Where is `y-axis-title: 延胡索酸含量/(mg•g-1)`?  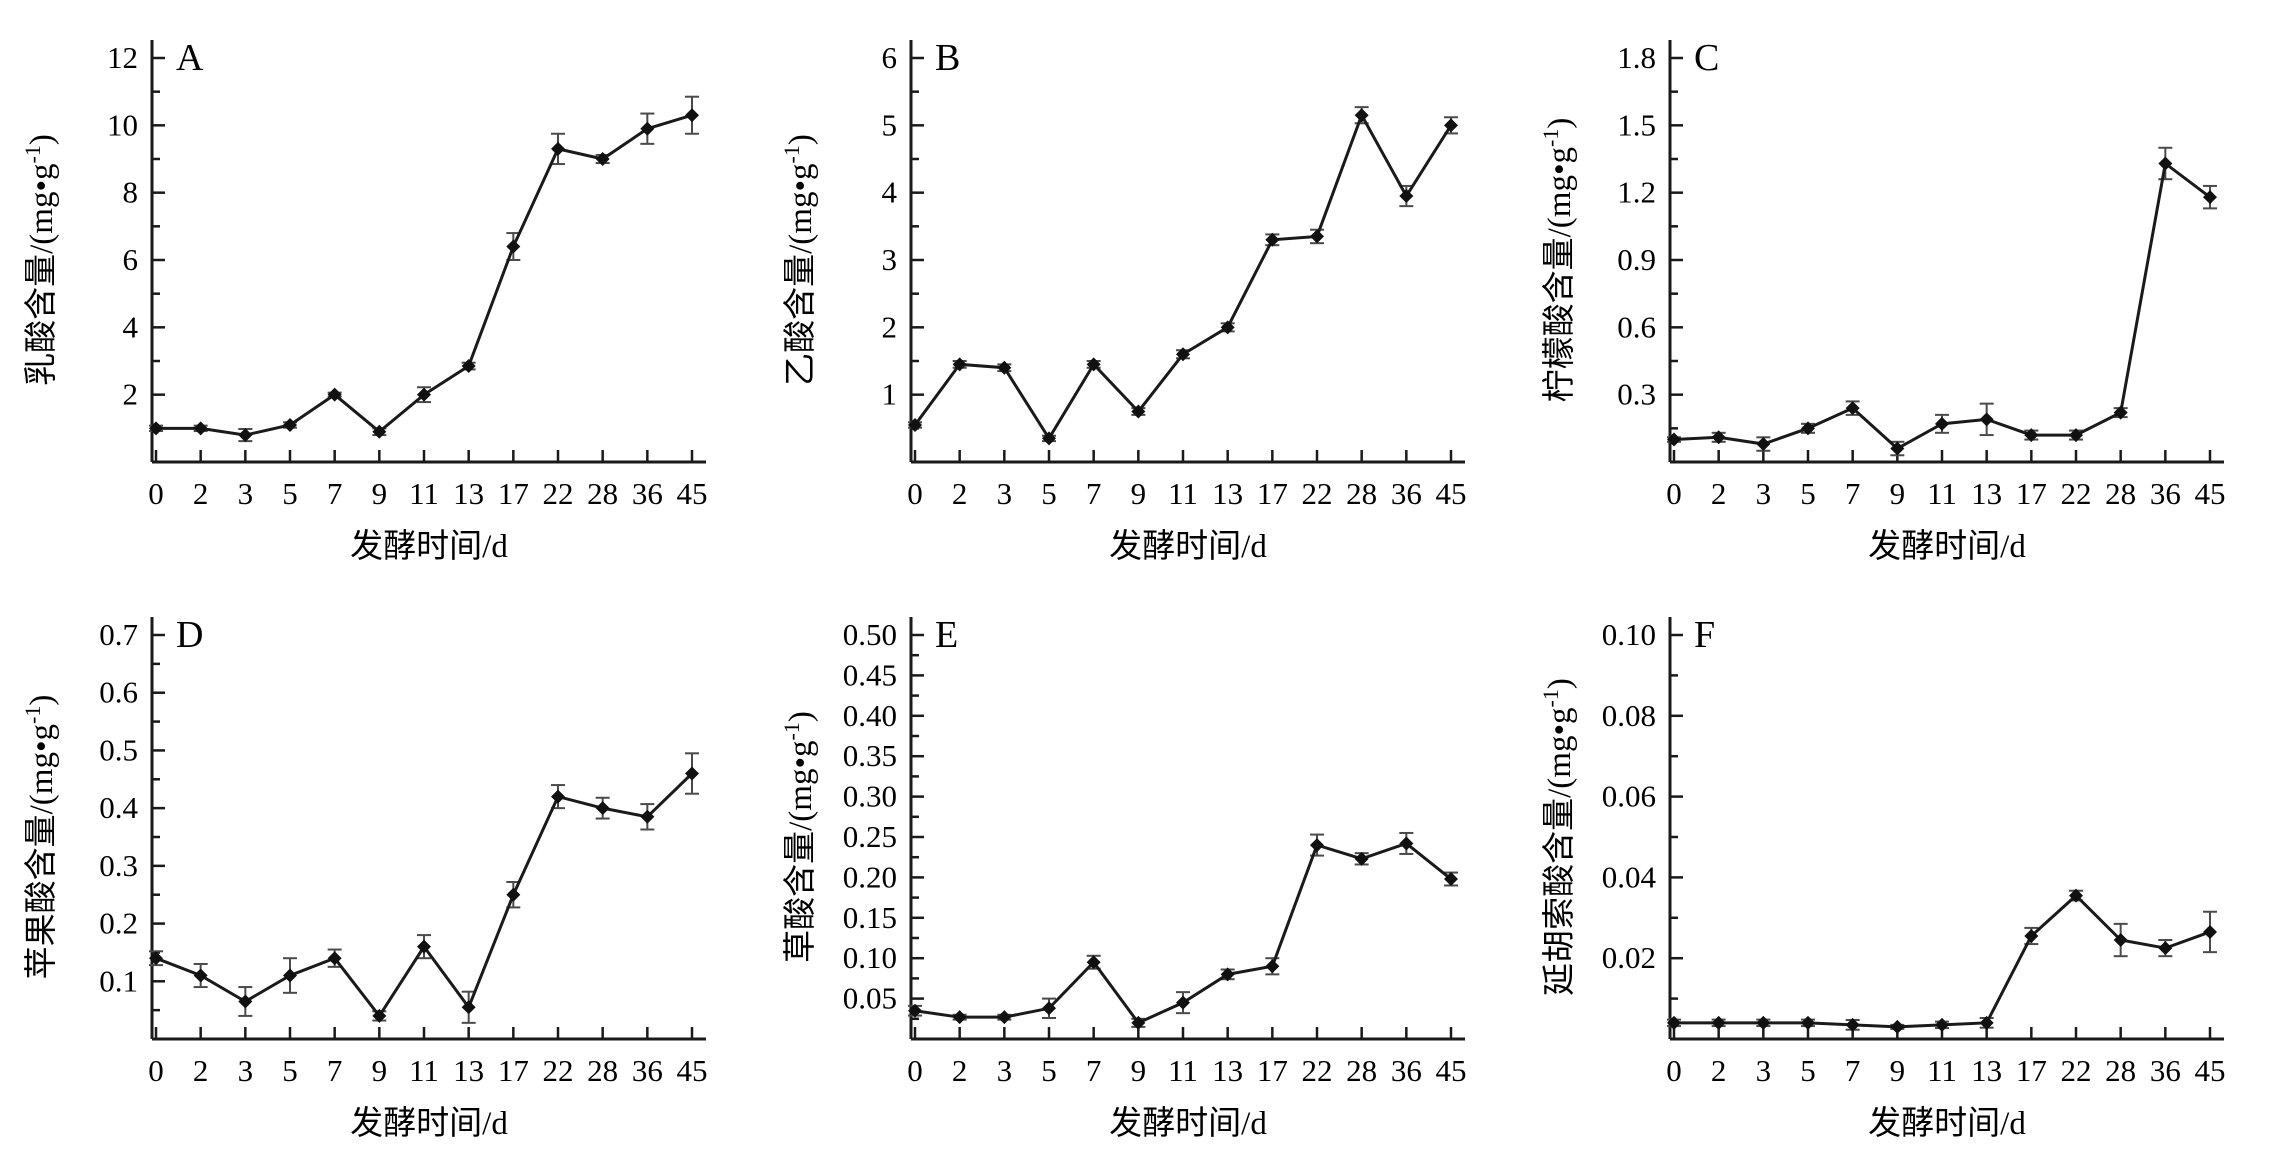 y-axis-title: 延胡索酸含量/(mg•g-1) is located at coordinates (1558, 837).